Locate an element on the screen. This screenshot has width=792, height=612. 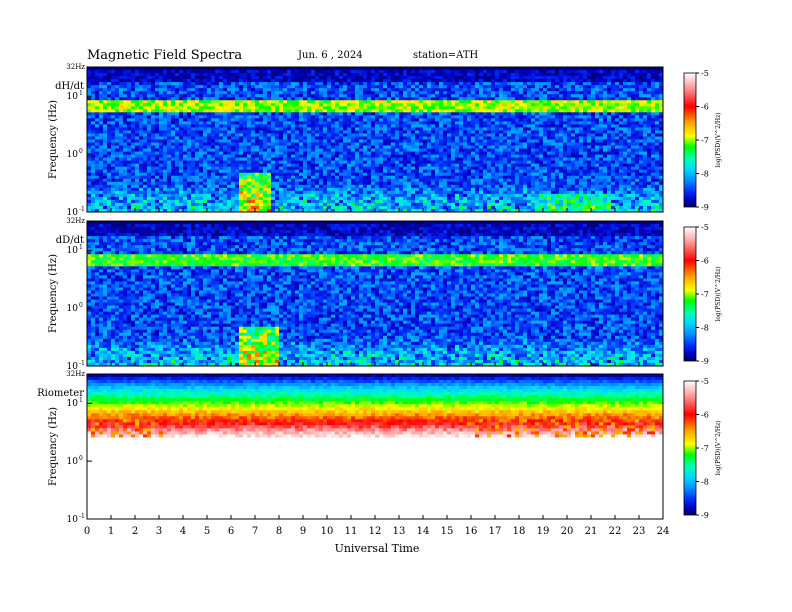
x-tick-label: 21 is located at coordinates (591, 531).